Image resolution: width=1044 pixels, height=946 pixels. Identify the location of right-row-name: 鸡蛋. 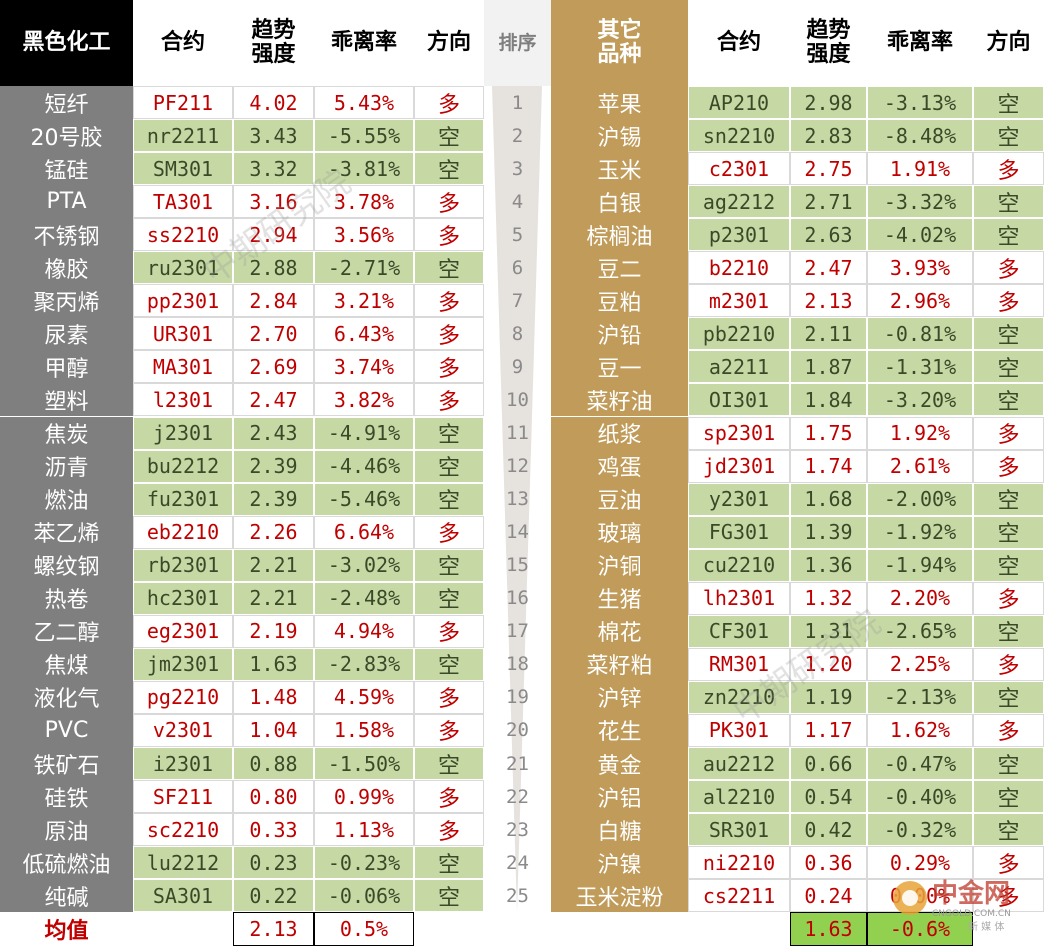
(619, 466).